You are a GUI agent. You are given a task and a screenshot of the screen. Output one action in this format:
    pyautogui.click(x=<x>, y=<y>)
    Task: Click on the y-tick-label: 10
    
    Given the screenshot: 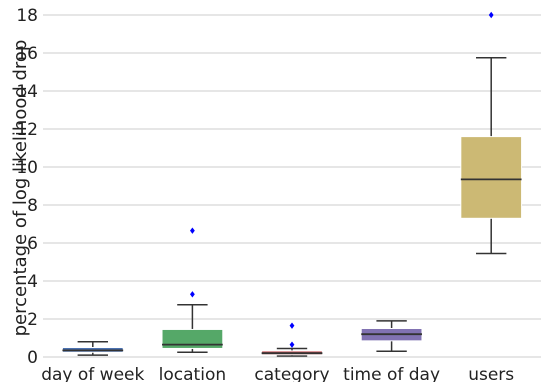 What is the action you would take?
    pyautogui.click(x=27, y=168)
    